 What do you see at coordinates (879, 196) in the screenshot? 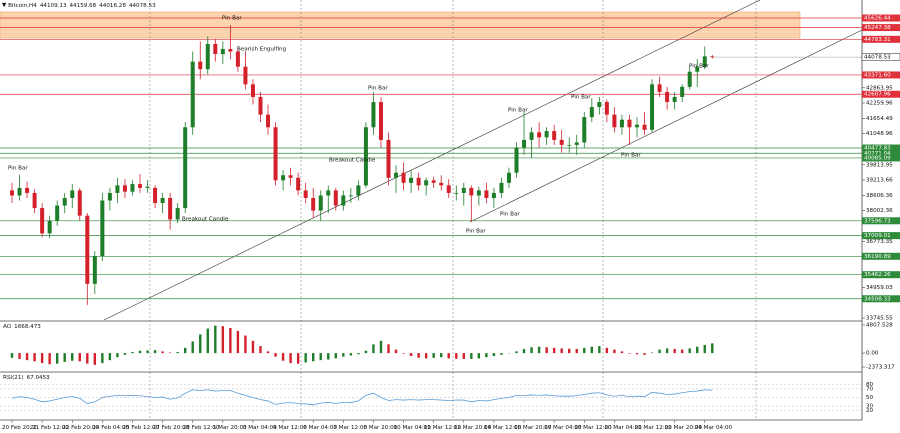
I see `y-tick-label: 38606.36` at bounding box center [879, 196].